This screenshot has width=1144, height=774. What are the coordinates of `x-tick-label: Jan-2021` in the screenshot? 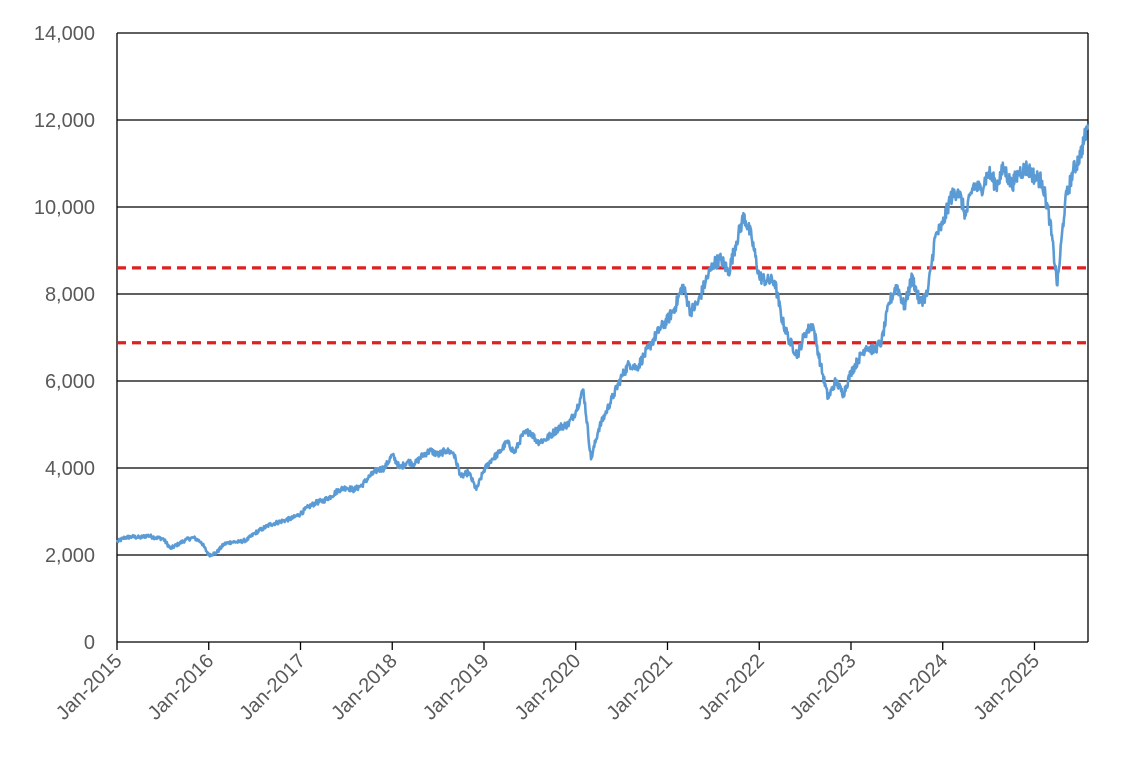 It's located at (639, 687).